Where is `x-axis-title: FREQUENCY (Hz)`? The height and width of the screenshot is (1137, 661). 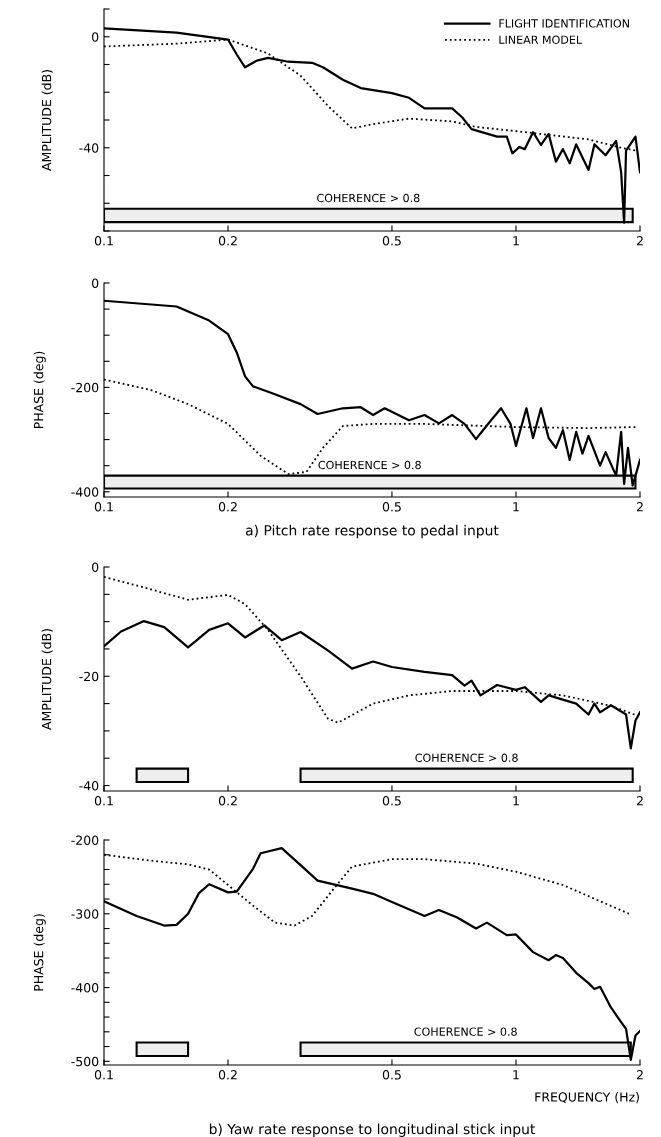 x-axis-title: FREQUENCY (Hz) is located at coordinates (587, 1098).